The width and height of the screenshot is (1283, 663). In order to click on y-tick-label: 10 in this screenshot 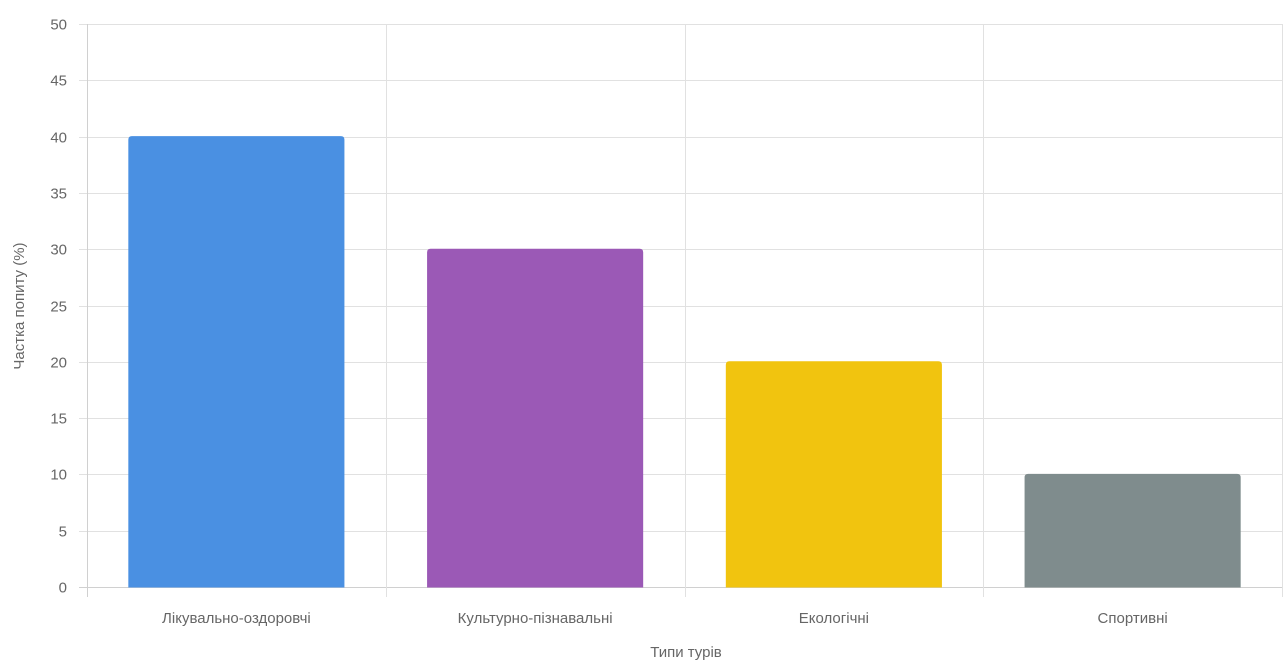, I will do `click(58, 475)`.